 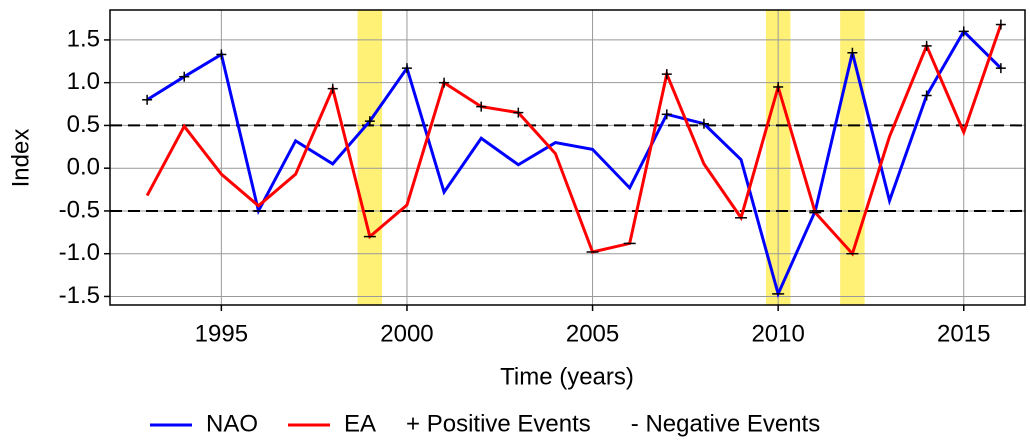 I want to click on x-axis-label: Time (years), so click(x=567, y=376).